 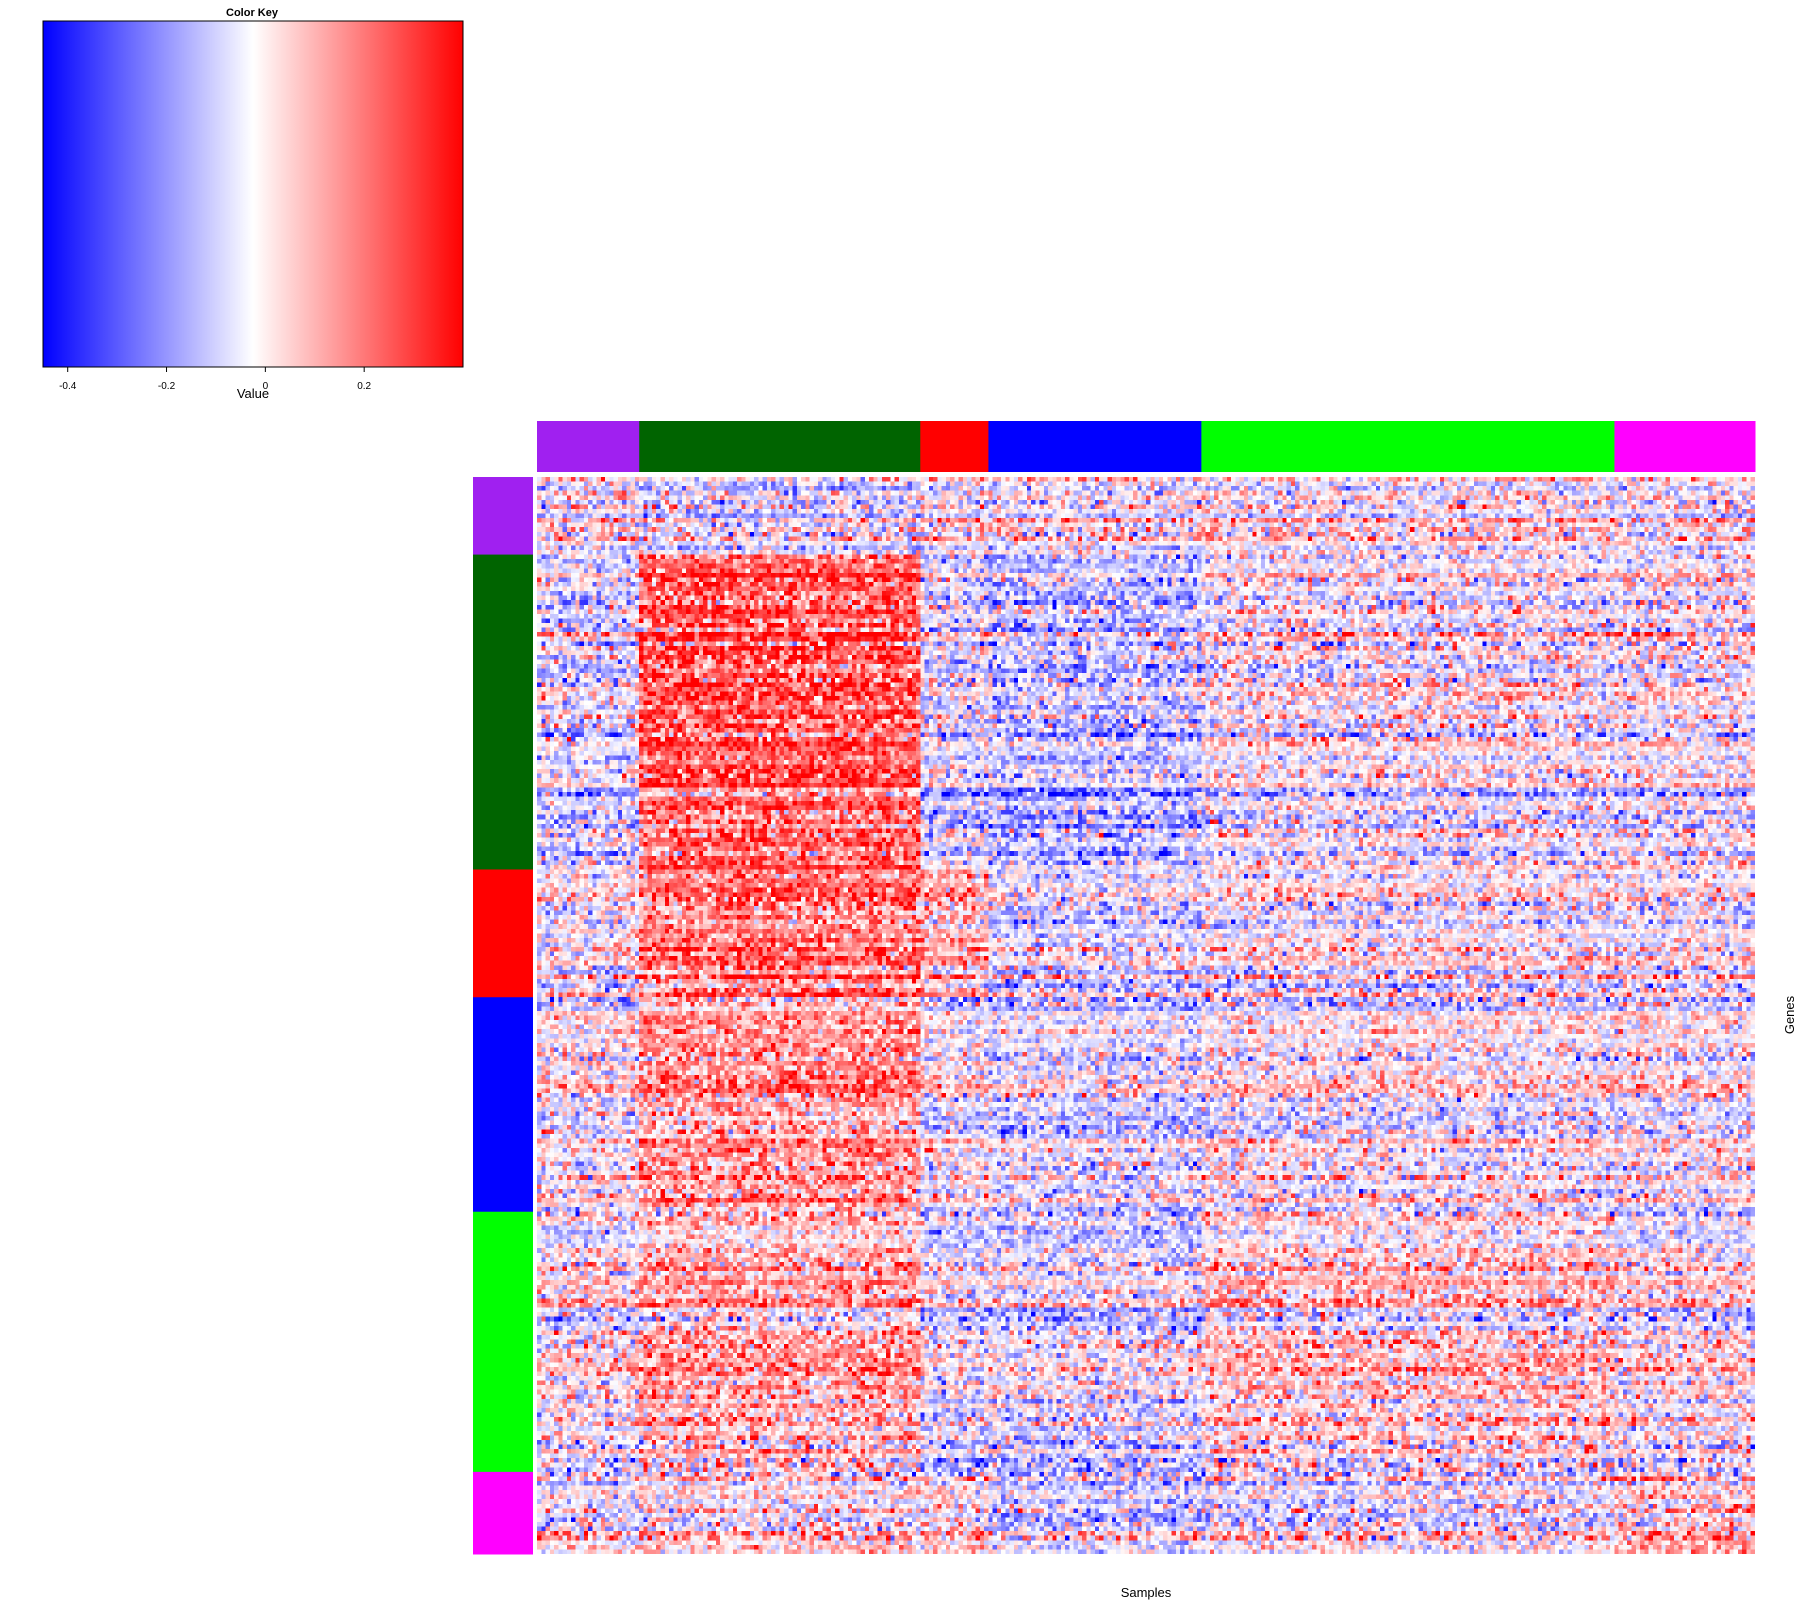 I want to click on x-axis-label: Samples, so click(x=1146, y=1592).